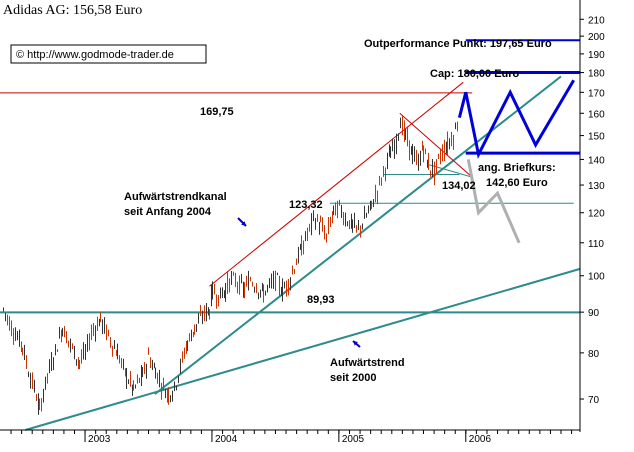  What do you see at coordinates (459, 186) in the screenshot?
I see `annotation-level-134: 134,02` at bounding box center [459, 186].